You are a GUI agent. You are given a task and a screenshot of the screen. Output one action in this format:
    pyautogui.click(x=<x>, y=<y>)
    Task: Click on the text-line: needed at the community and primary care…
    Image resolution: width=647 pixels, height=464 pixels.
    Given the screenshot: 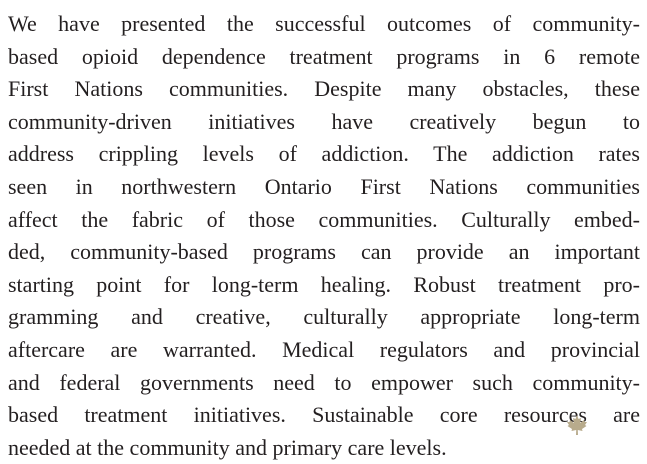 What is the action you would take?
    pyautogui.click(x=227, y=447)
    